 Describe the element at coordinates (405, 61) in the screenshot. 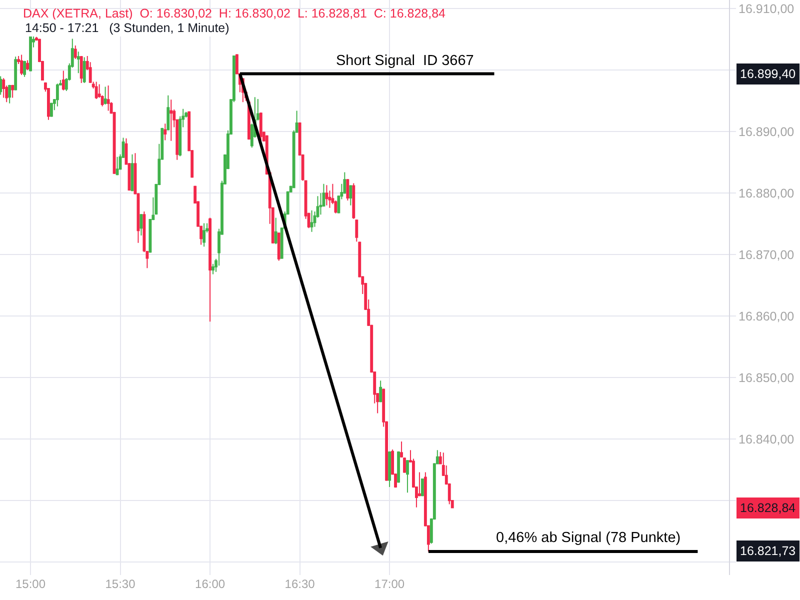

I see `annotation: Short Signal ID 3667` at that location.